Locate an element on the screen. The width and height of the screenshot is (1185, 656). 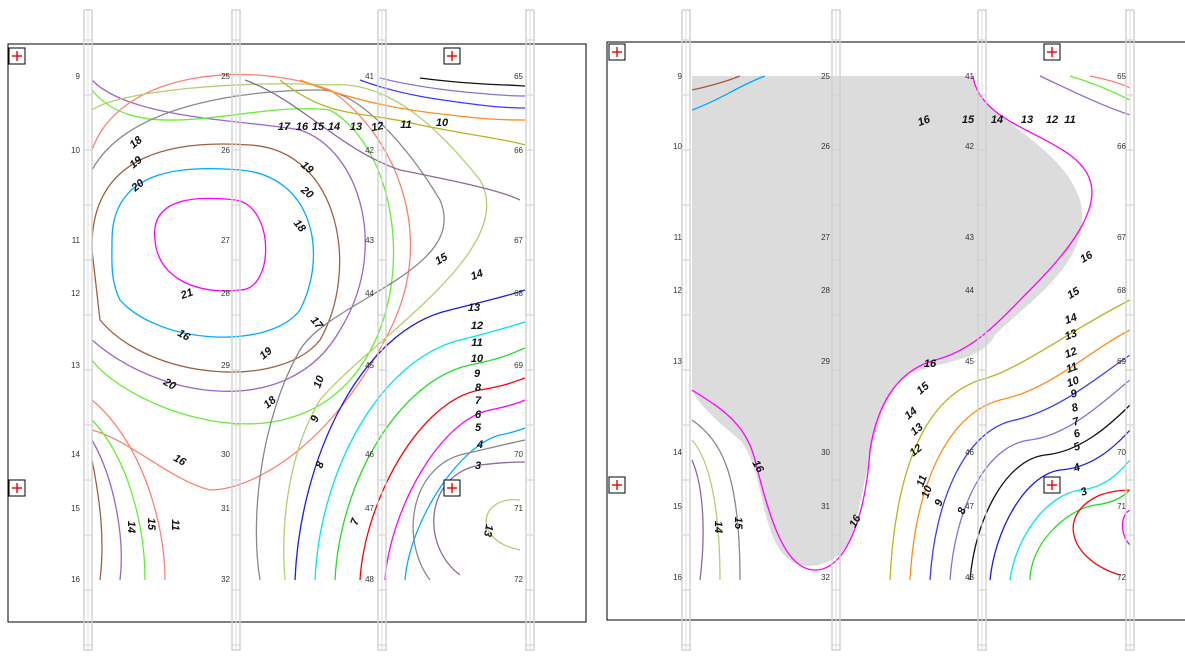
point-label: 26 is located at coordinates (825, 146).